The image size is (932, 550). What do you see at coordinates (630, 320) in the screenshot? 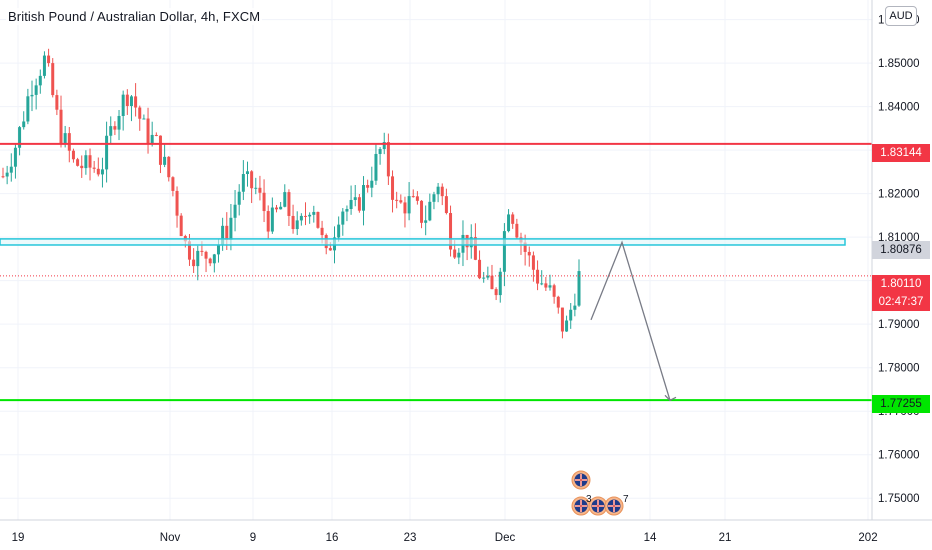
I see `projection-path` at bounding box center [630, 320].